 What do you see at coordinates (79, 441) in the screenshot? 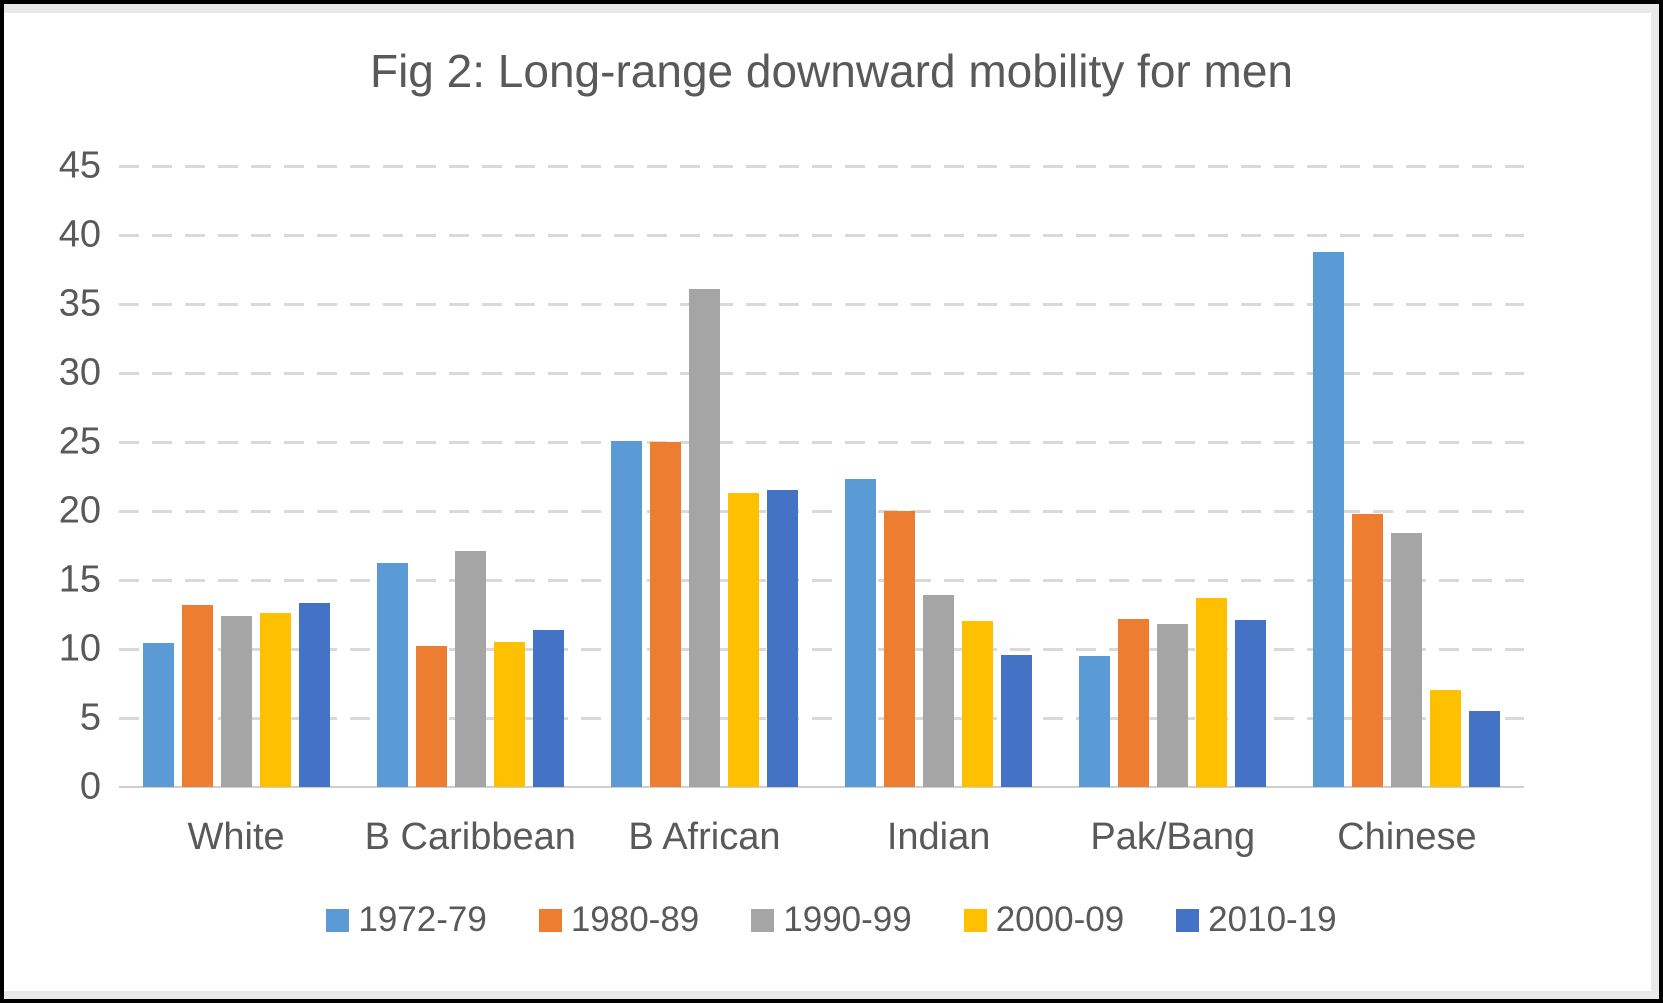
I see `y-tick-label-25: 25` at bounding box center [79, 441].